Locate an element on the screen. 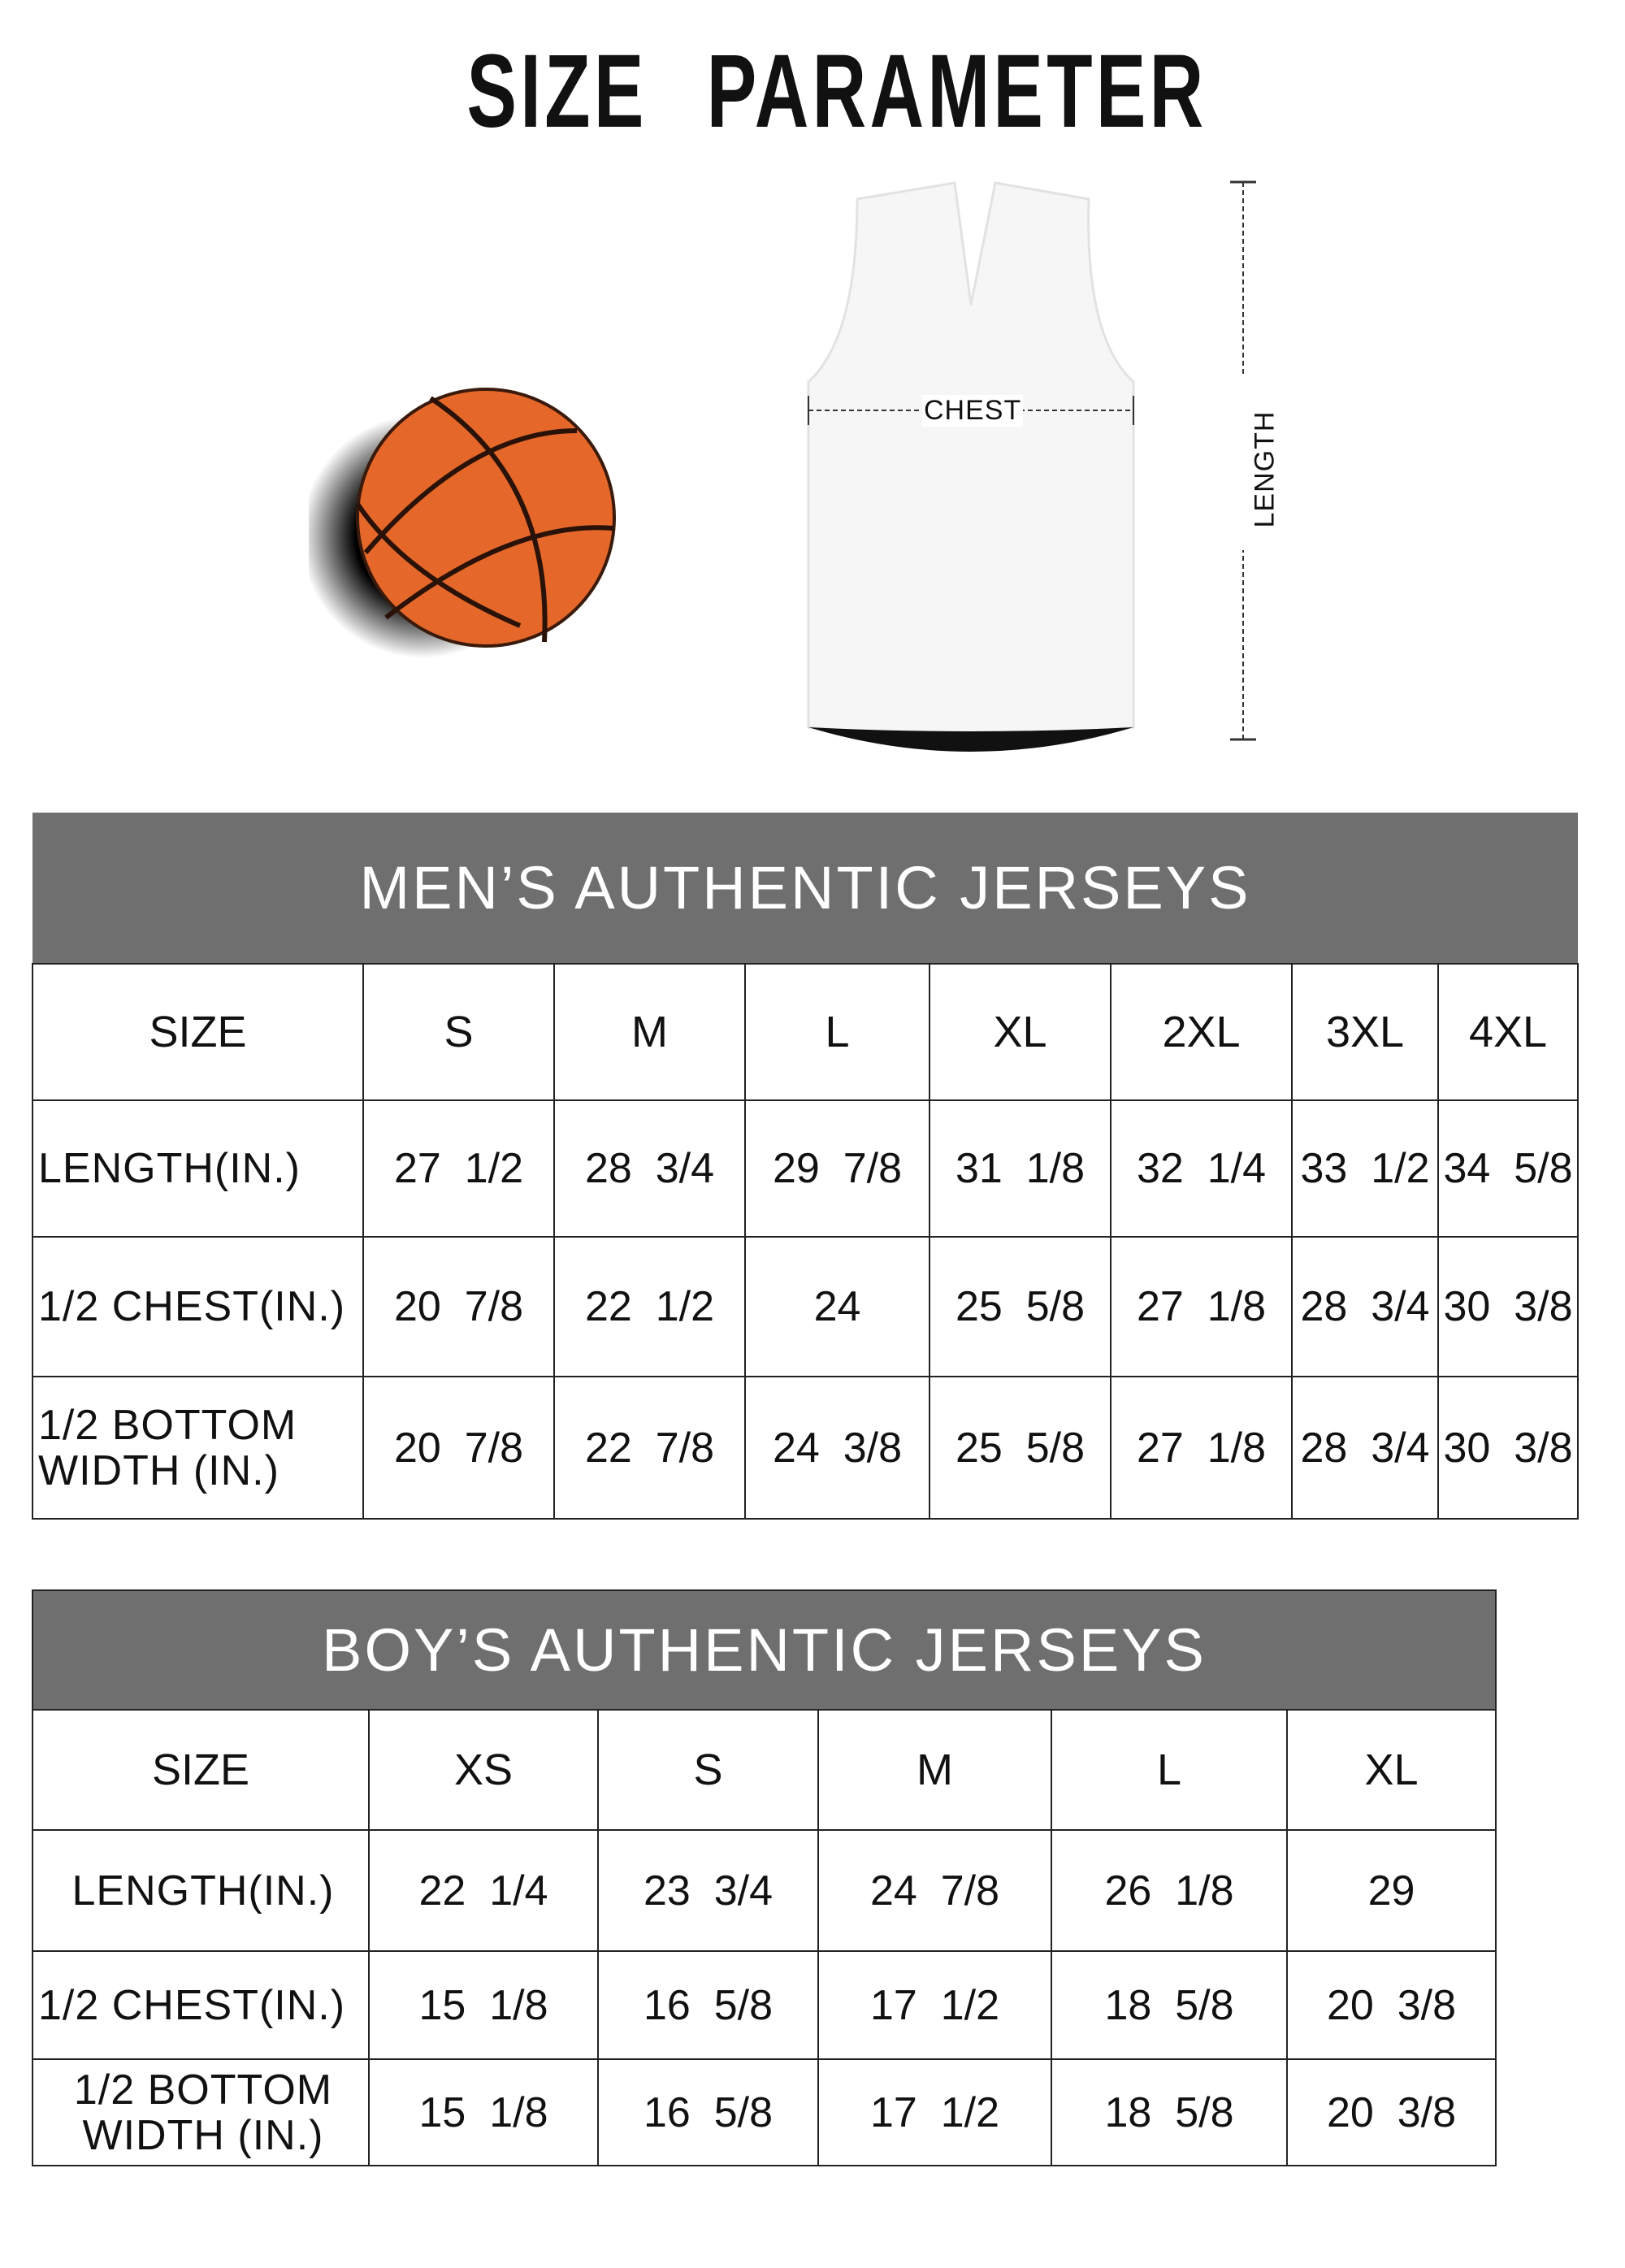 The width and height of the screenshot is (1625, 2268). jersey-diagram is located at coordinates (971, 466).